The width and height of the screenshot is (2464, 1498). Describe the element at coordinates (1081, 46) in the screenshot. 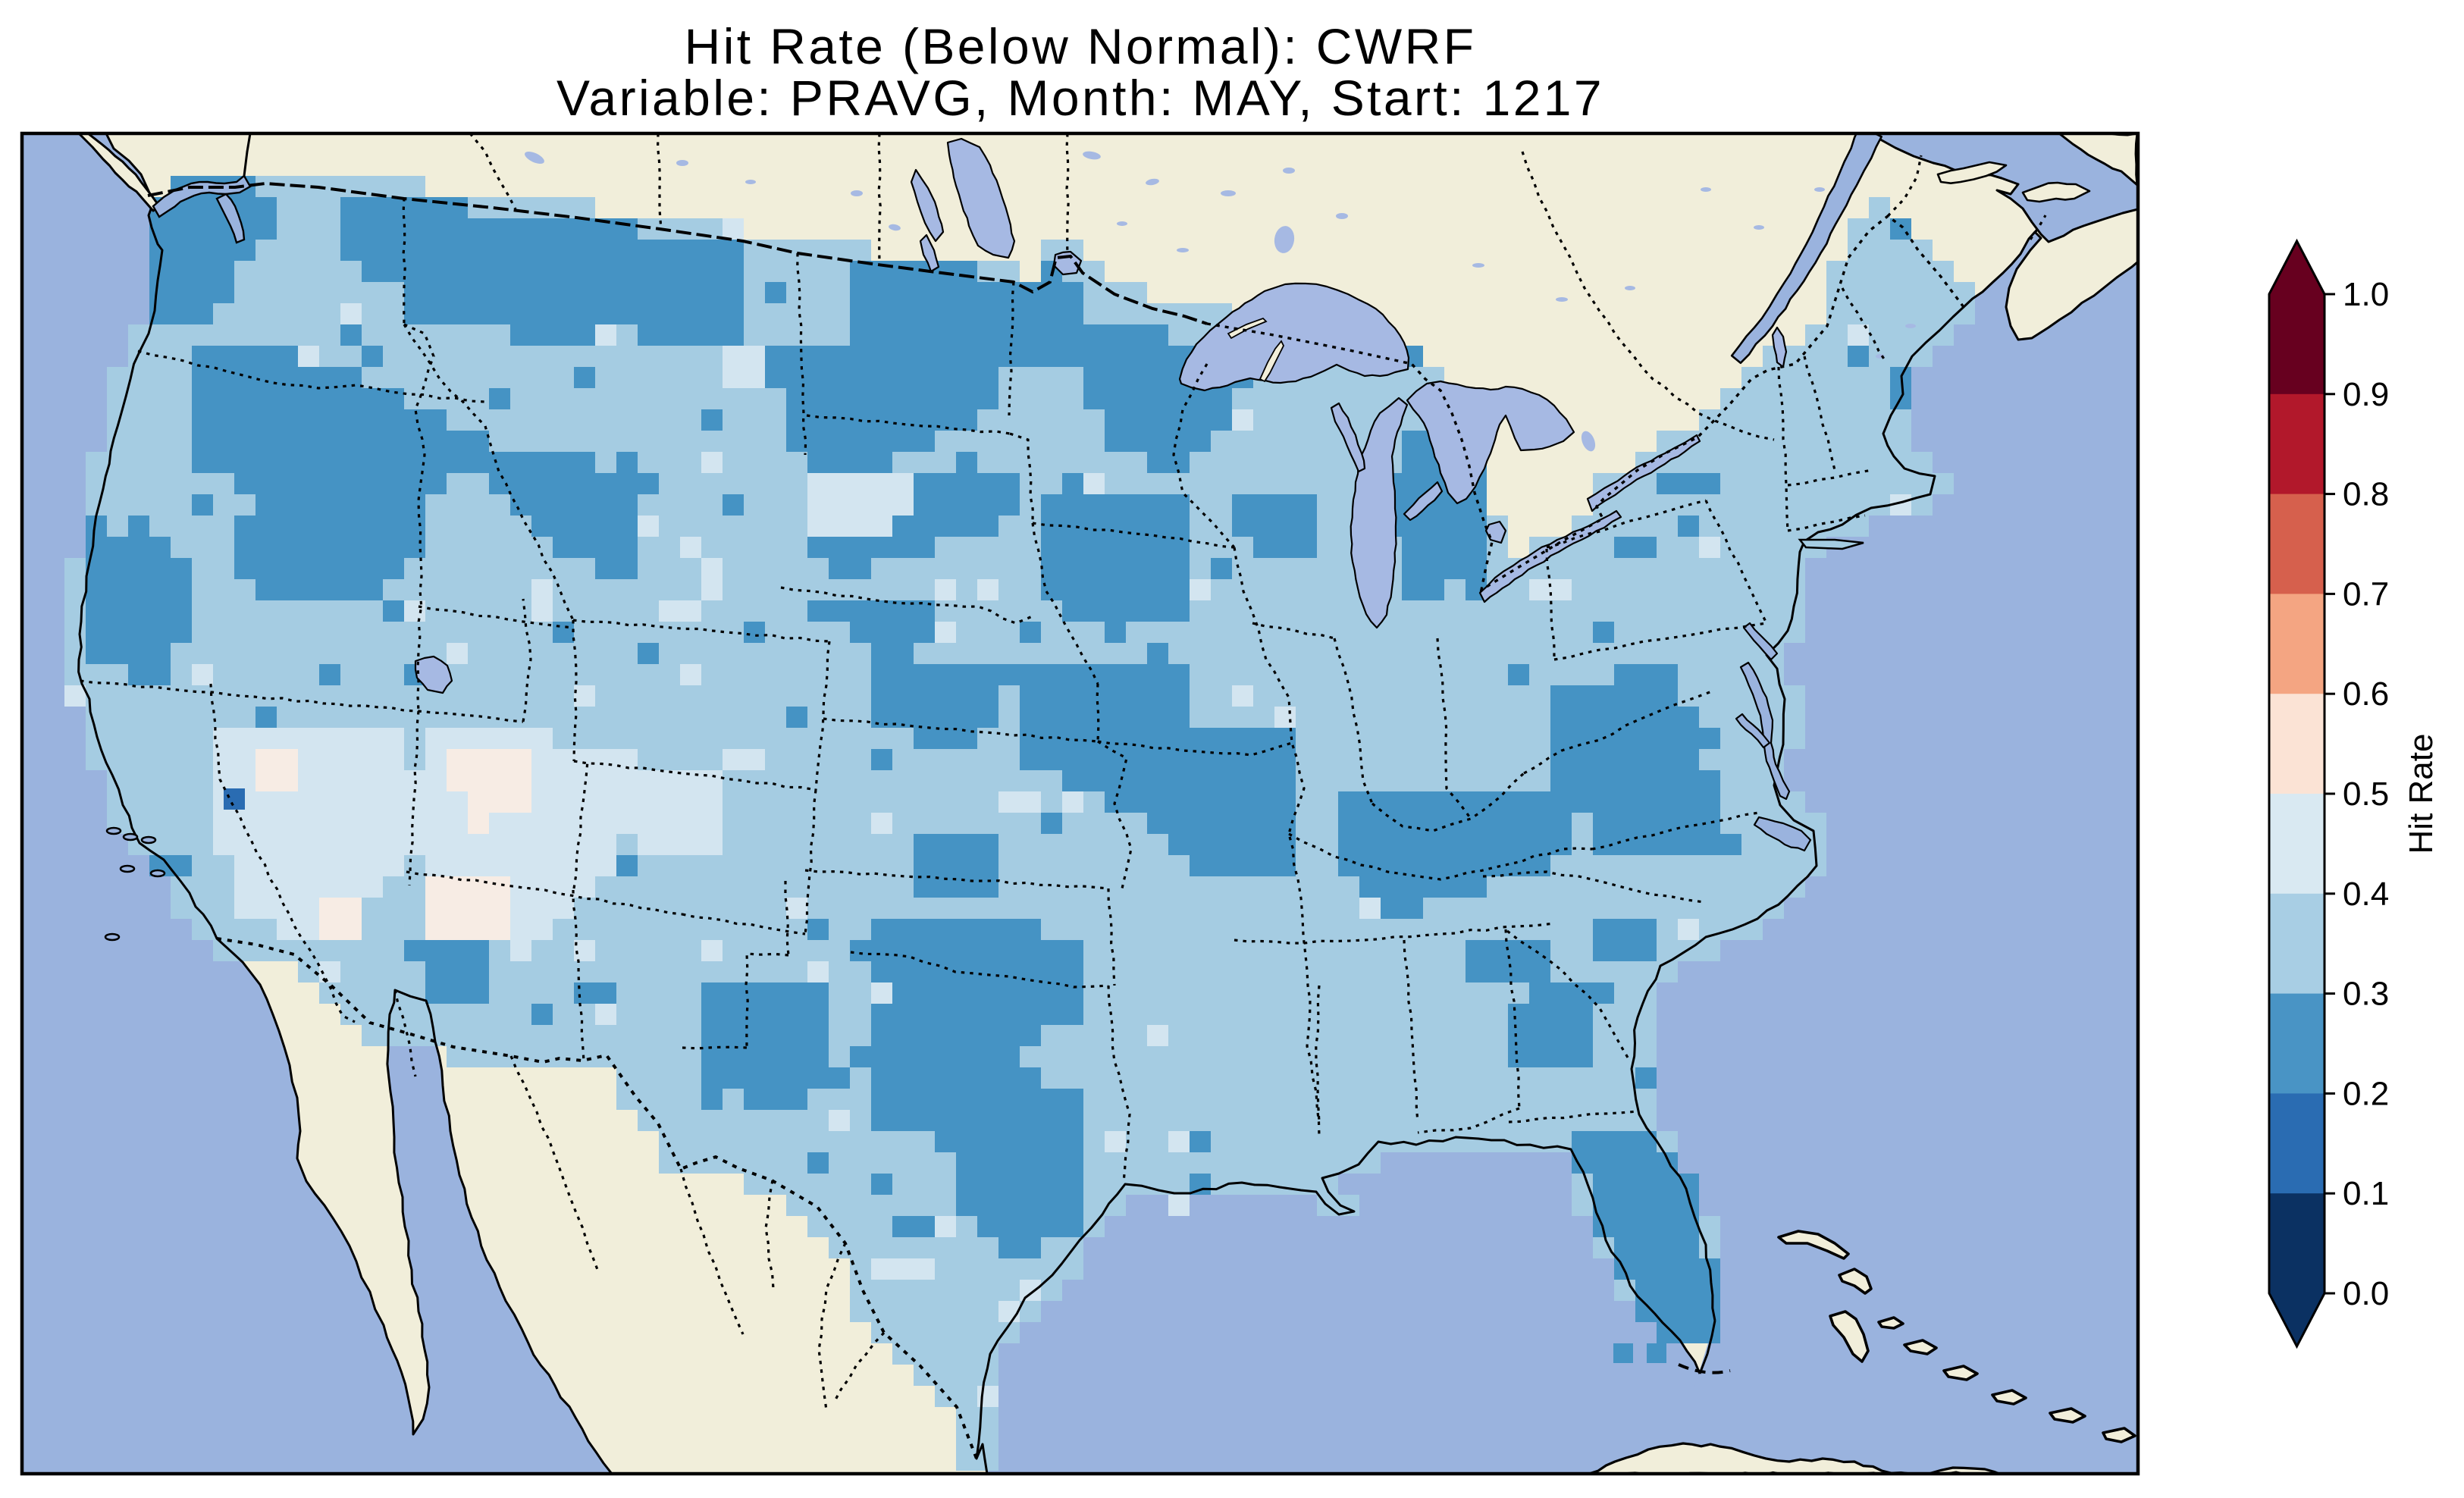

I see `svg-text: Hit Rate (Below Normal): CWRF` at that location.